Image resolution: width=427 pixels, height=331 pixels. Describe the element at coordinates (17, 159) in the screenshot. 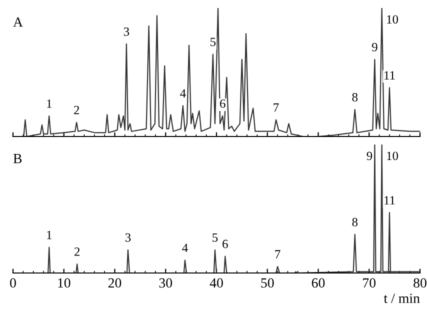

I see `text: B` at that location.